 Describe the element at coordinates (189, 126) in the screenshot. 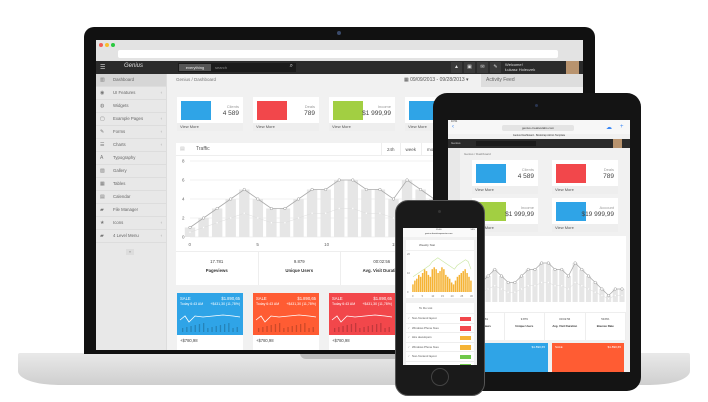

I see `view-more-label: View More` at that location.